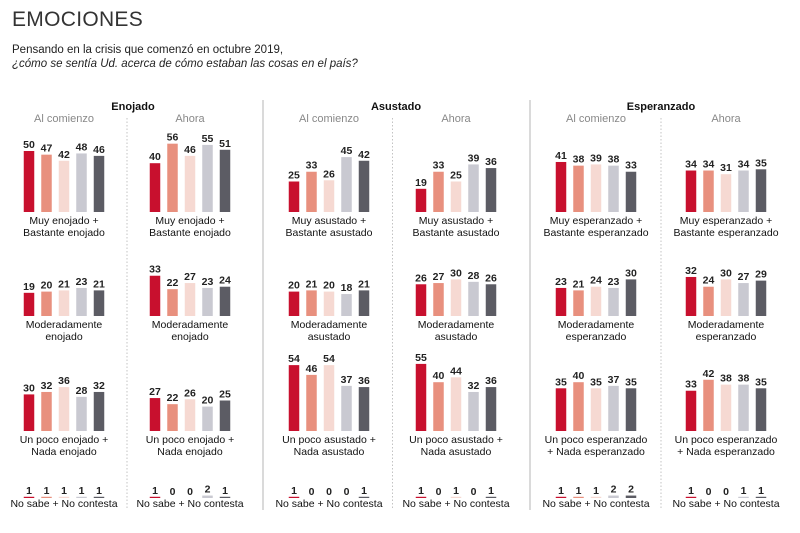 The height and width of the screenshot is (533, 800). Describe the element at coordinates (596, 452) in the screenshot. I see `category-label: + Nada esperanzado` at that location.